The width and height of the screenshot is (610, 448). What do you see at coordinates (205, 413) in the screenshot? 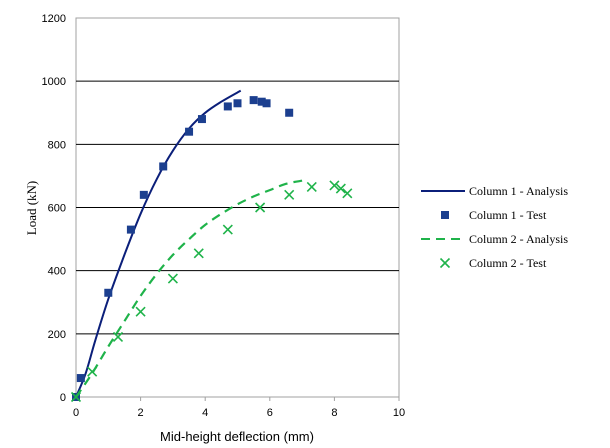
I see `x-tick-label: 4` at bounding box center [205, 413].